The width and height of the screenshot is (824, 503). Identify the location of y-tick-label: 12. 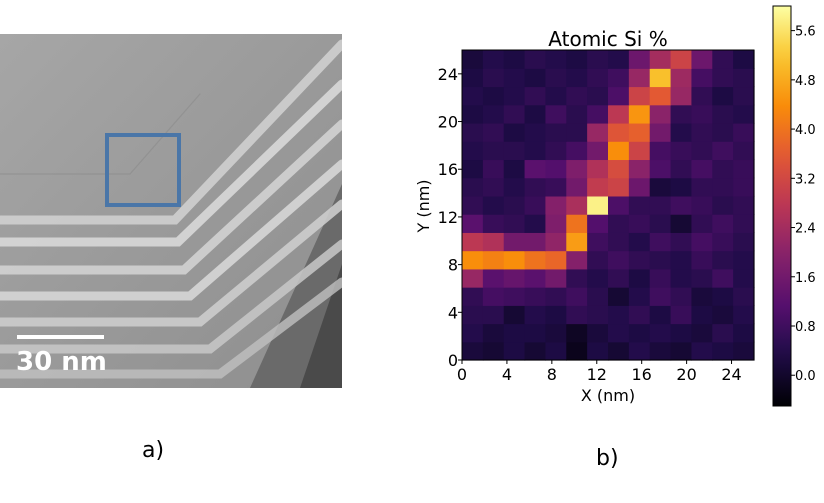
(448, 217).